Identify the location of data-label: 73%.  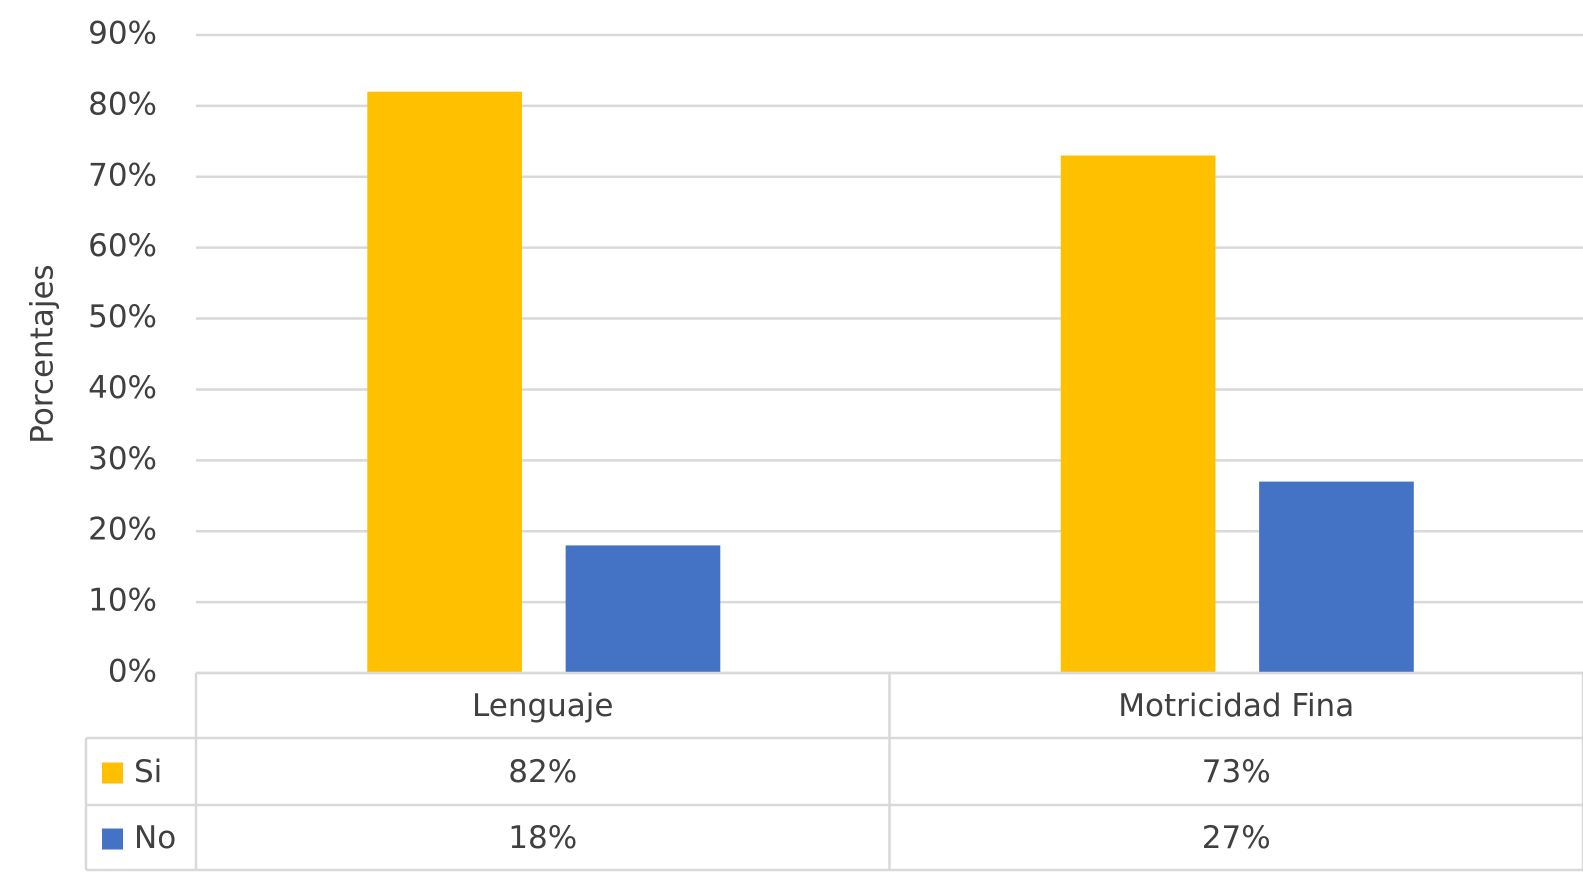
(1236, 772).